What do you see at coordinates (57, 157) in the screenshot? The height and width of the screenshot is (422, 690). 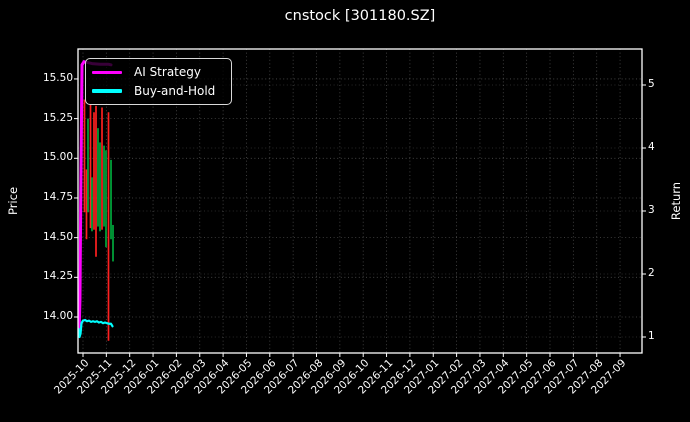 I see `price-tick-label: 15.00` at bounding box center [57, 157].